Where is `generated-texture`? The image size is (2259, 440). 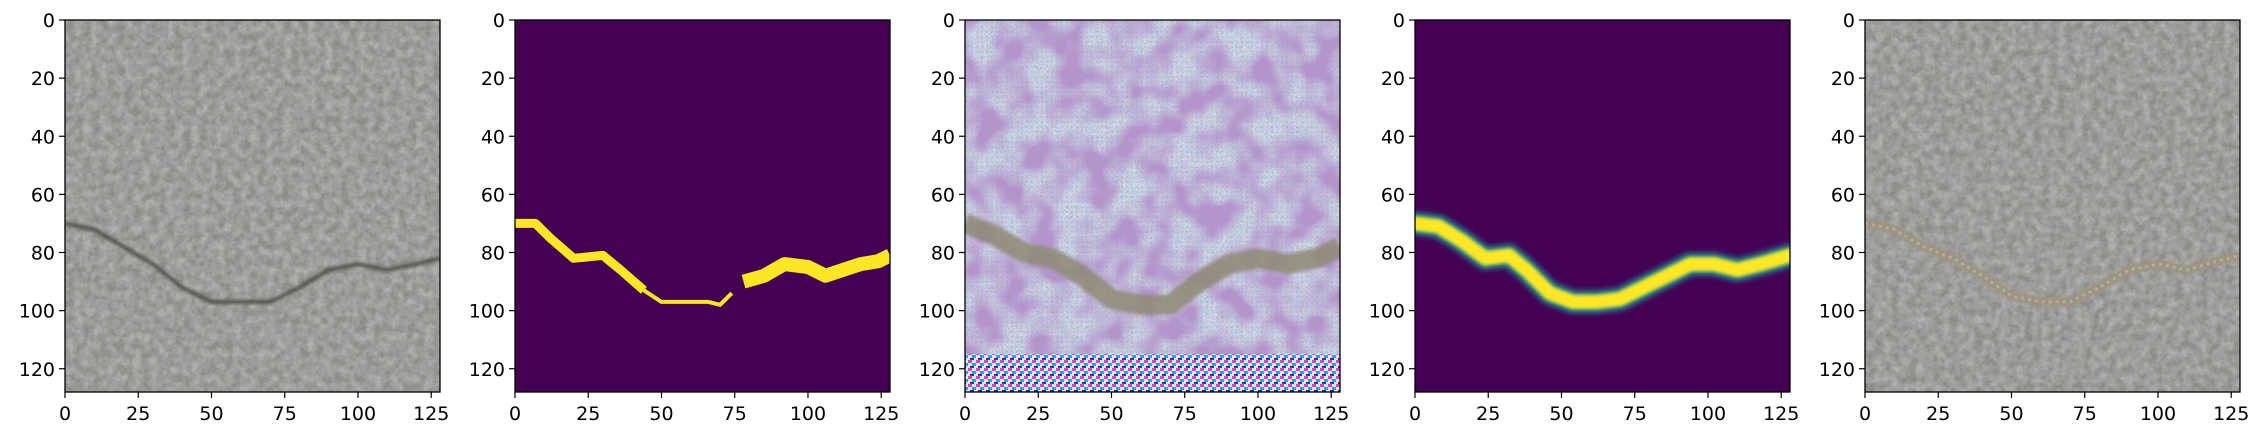
generated-texture is located at coordinates (1152, 206).